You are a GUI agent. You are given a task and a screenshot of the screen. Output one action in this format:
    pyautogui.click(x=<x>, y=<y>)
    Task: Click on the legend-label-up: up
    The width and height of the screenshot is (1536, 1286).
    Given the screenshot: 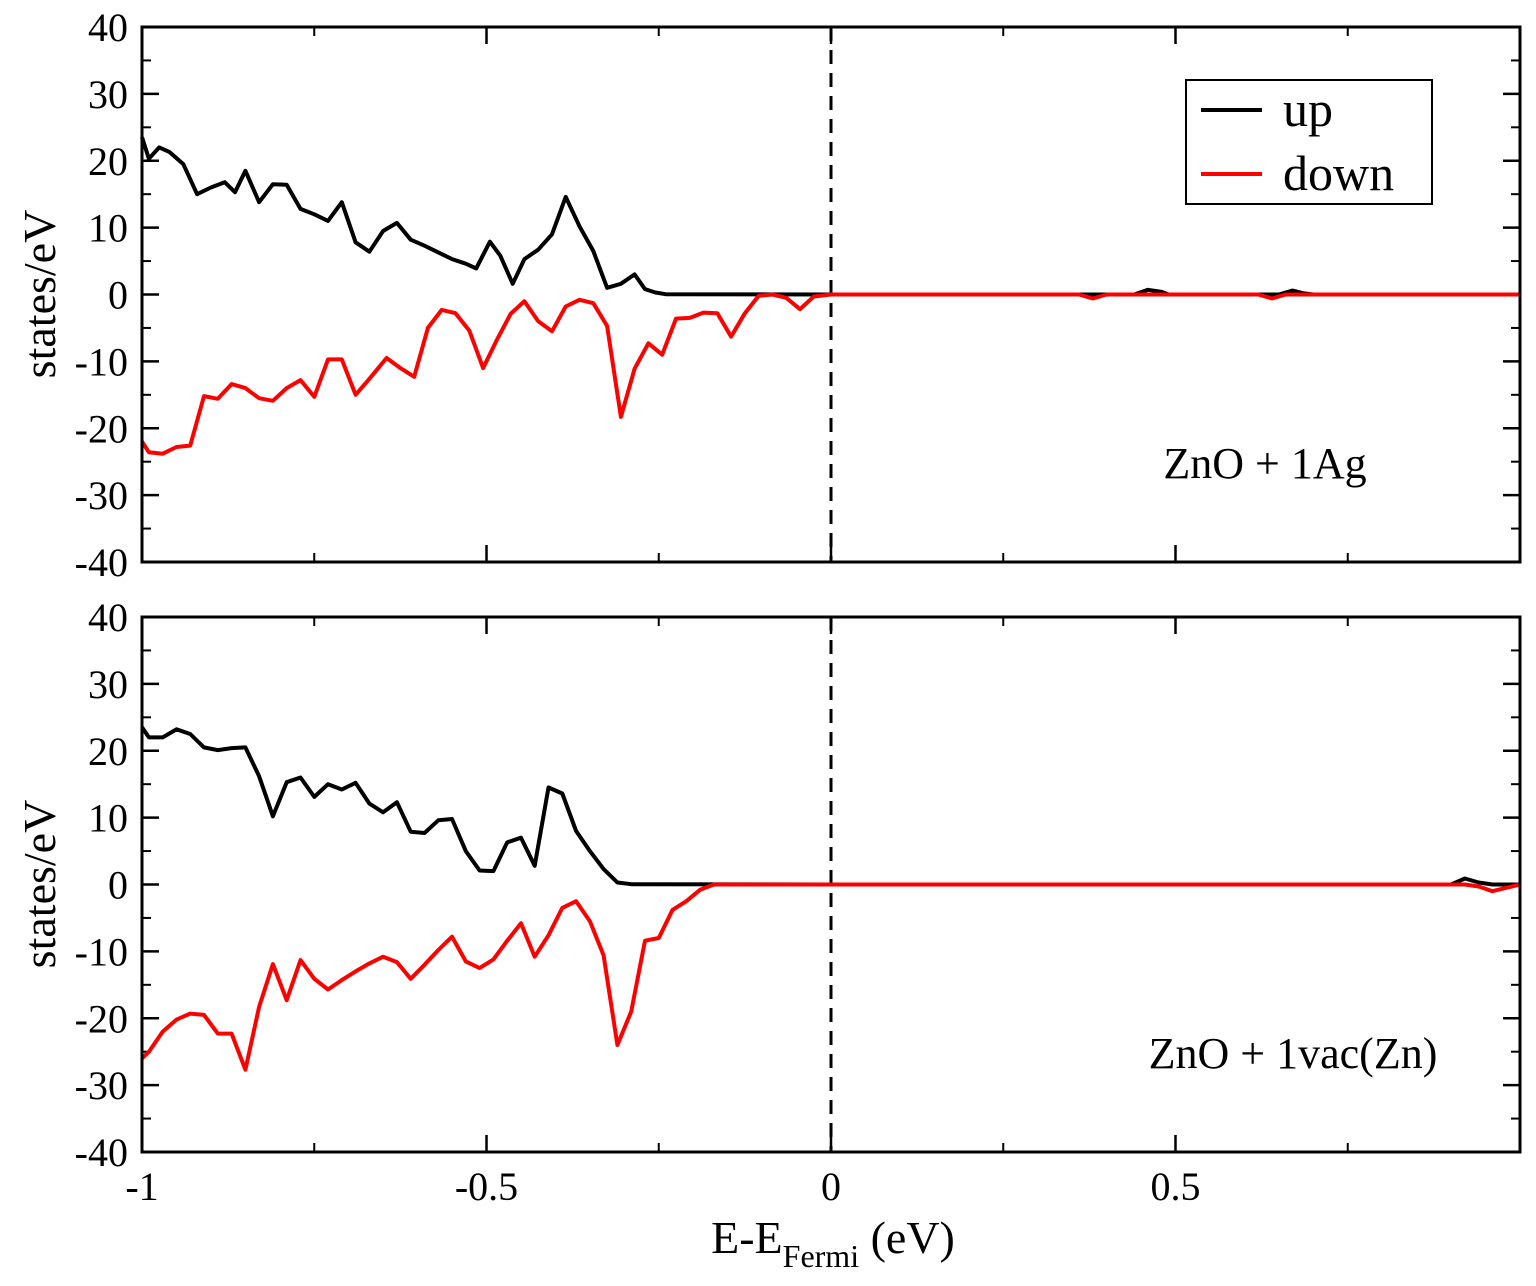 What is the action you would take?
    pyautogui.click(x=1308, y=109)
    